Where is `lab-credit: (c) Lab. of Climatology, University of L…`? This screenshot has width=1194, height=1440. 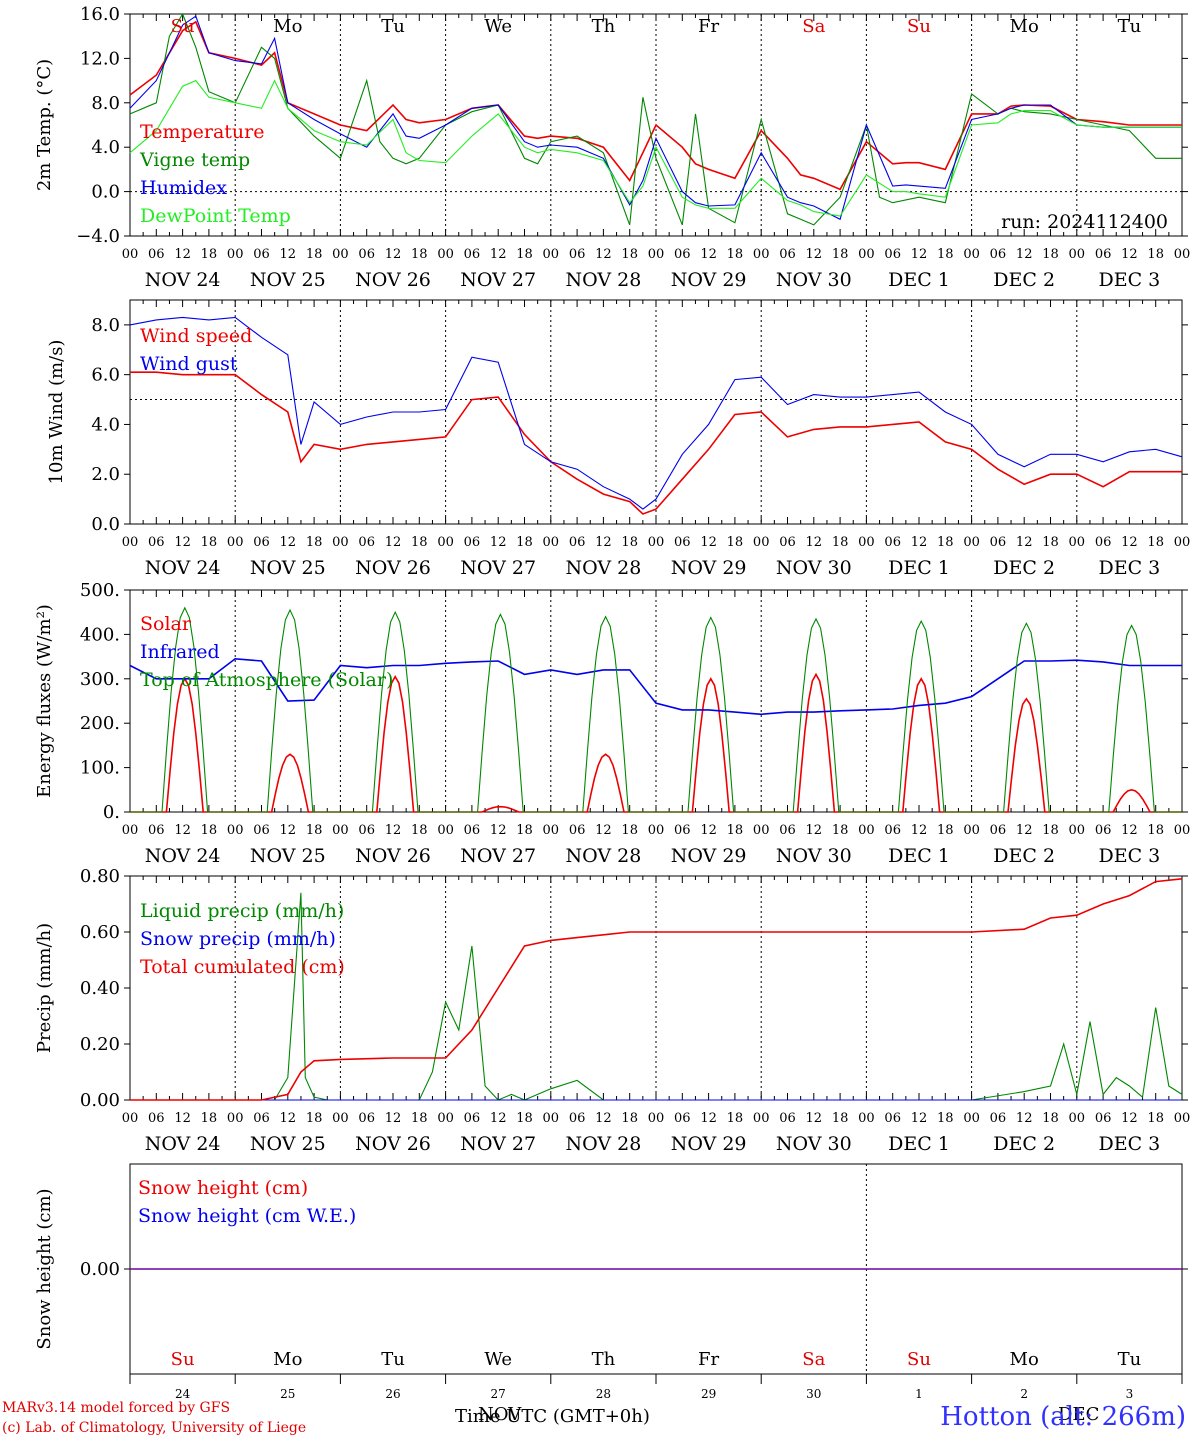
lab-credit: (c) Lab. of Climatology, University of L… is located at coordinates (154, 1428).